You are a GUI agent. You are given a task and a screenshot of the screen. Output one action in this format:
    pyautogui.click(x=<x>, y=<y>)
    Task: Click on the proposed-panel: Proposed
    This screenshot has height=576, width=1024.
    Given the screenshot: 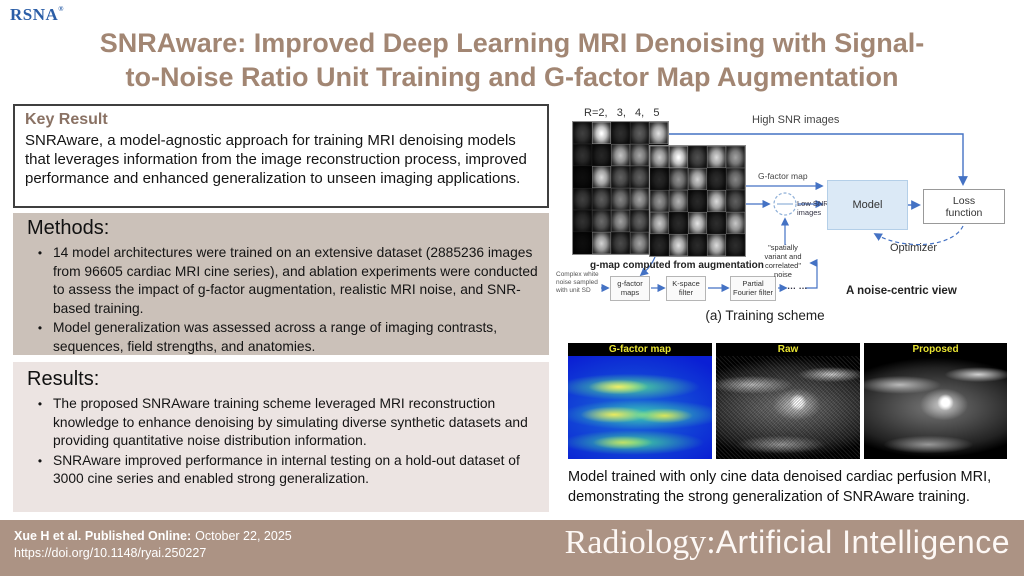 What is the action you would take?
    pyautogui.click(x=935, y=401)
    